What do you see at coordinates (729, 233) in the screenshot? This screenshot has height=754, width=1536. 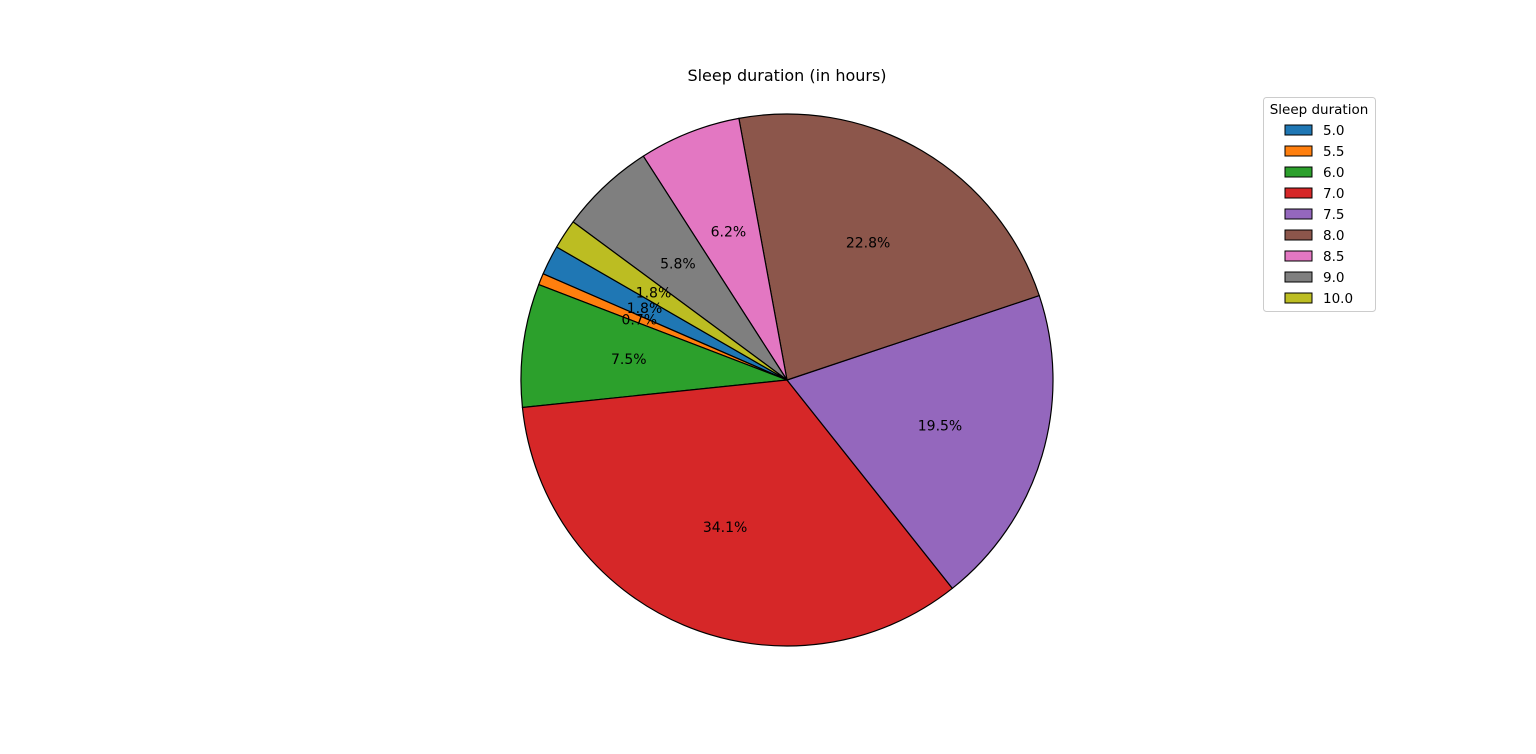 I see `pie-percentage-label: 6.2%` at bounding box center [729, 233].